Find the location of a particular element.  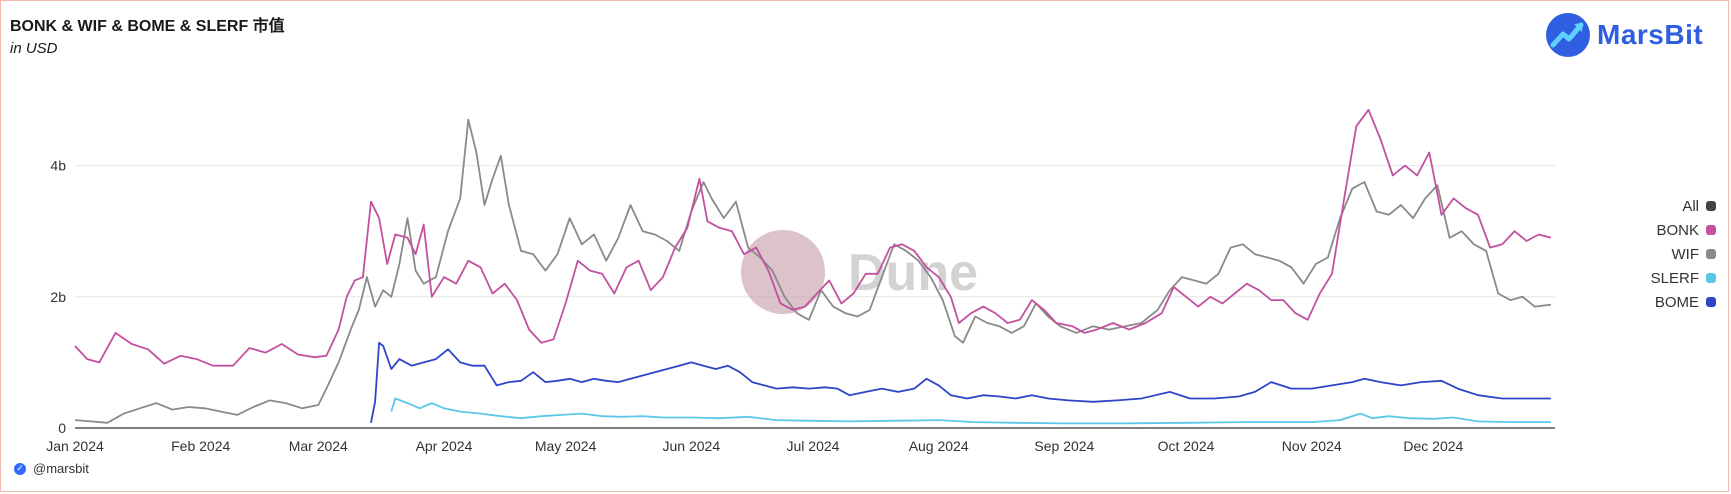

legend-label: BONK is located at coordinates (1677, 230).